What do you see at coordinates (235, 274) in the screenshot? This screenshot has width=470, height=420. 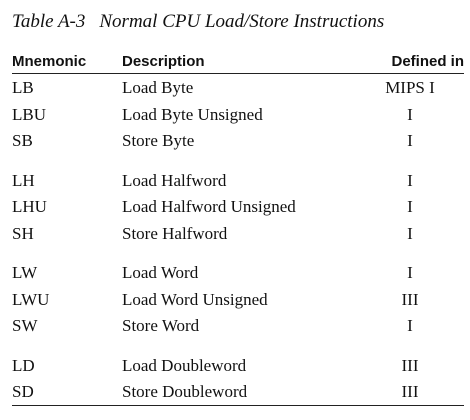 I see `table-row: LW Load Word I` at bounding box center [235, 274].